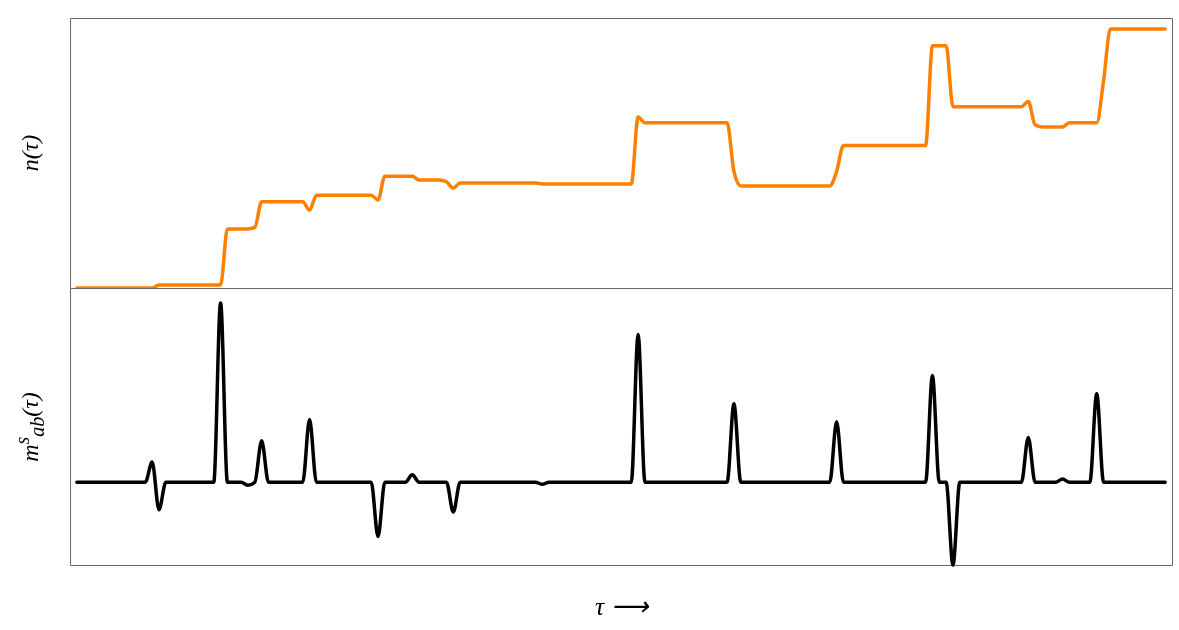 The width and height of the screenshot is (1179, 630). What do you see at coordinates (622, 606) in the screenshot?
I see `x-axis-title: τ ⟶` at bounding box center [622, 606].